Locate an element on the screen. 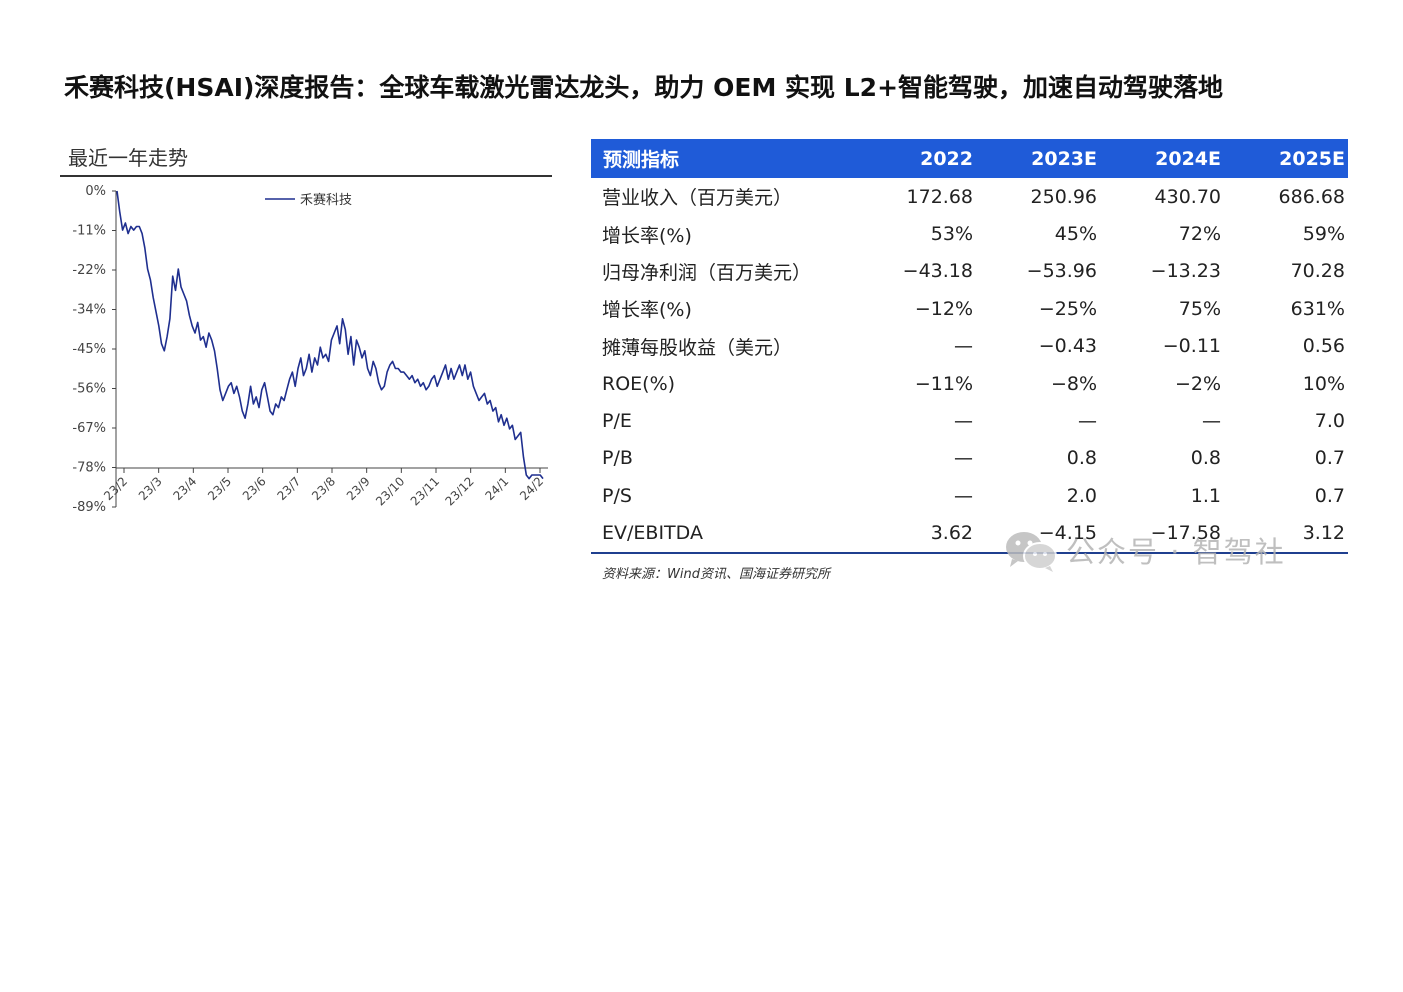 This screenshot has width=1403, height=992. row-label: ROE(%) is located at coordinates (639, 383).